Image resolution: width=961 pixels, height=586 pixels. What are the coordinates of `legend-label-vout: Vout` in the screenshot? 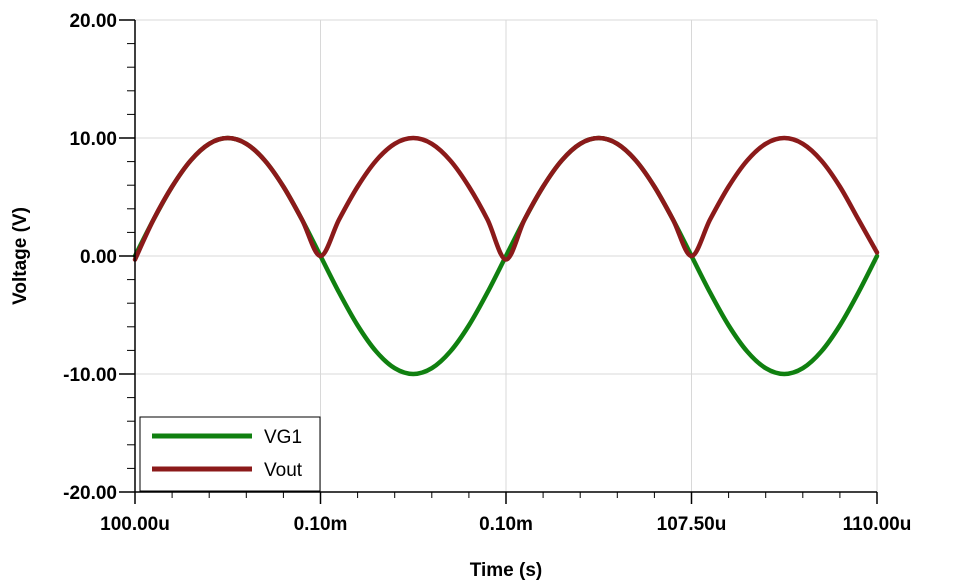 It's located at (283, 470).